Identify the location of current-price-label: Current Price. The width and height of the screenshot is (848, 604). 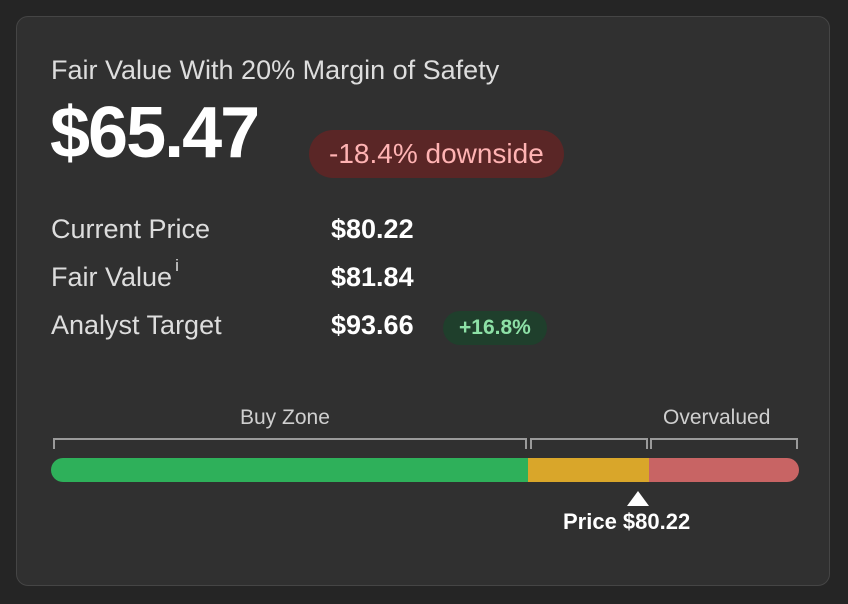
(131, 229).